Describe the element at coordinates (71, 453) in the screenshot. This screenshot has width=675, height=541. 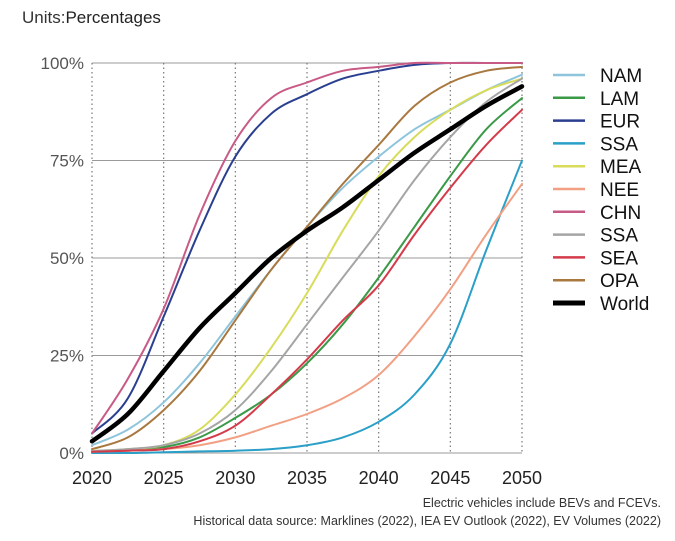
I see `y-tick-label: 0%` at that location.